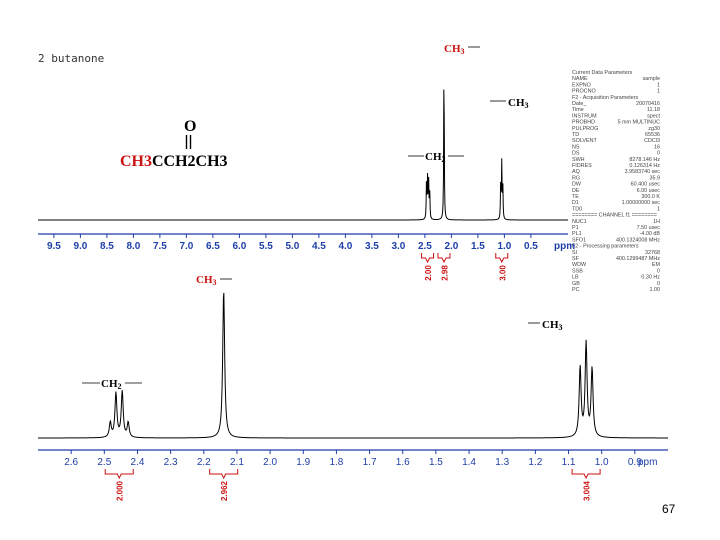  What do you see at coordinates (584, 116) in the screenshot?
I see `param-line: INSTRUM` at bounding box center [584, 116].